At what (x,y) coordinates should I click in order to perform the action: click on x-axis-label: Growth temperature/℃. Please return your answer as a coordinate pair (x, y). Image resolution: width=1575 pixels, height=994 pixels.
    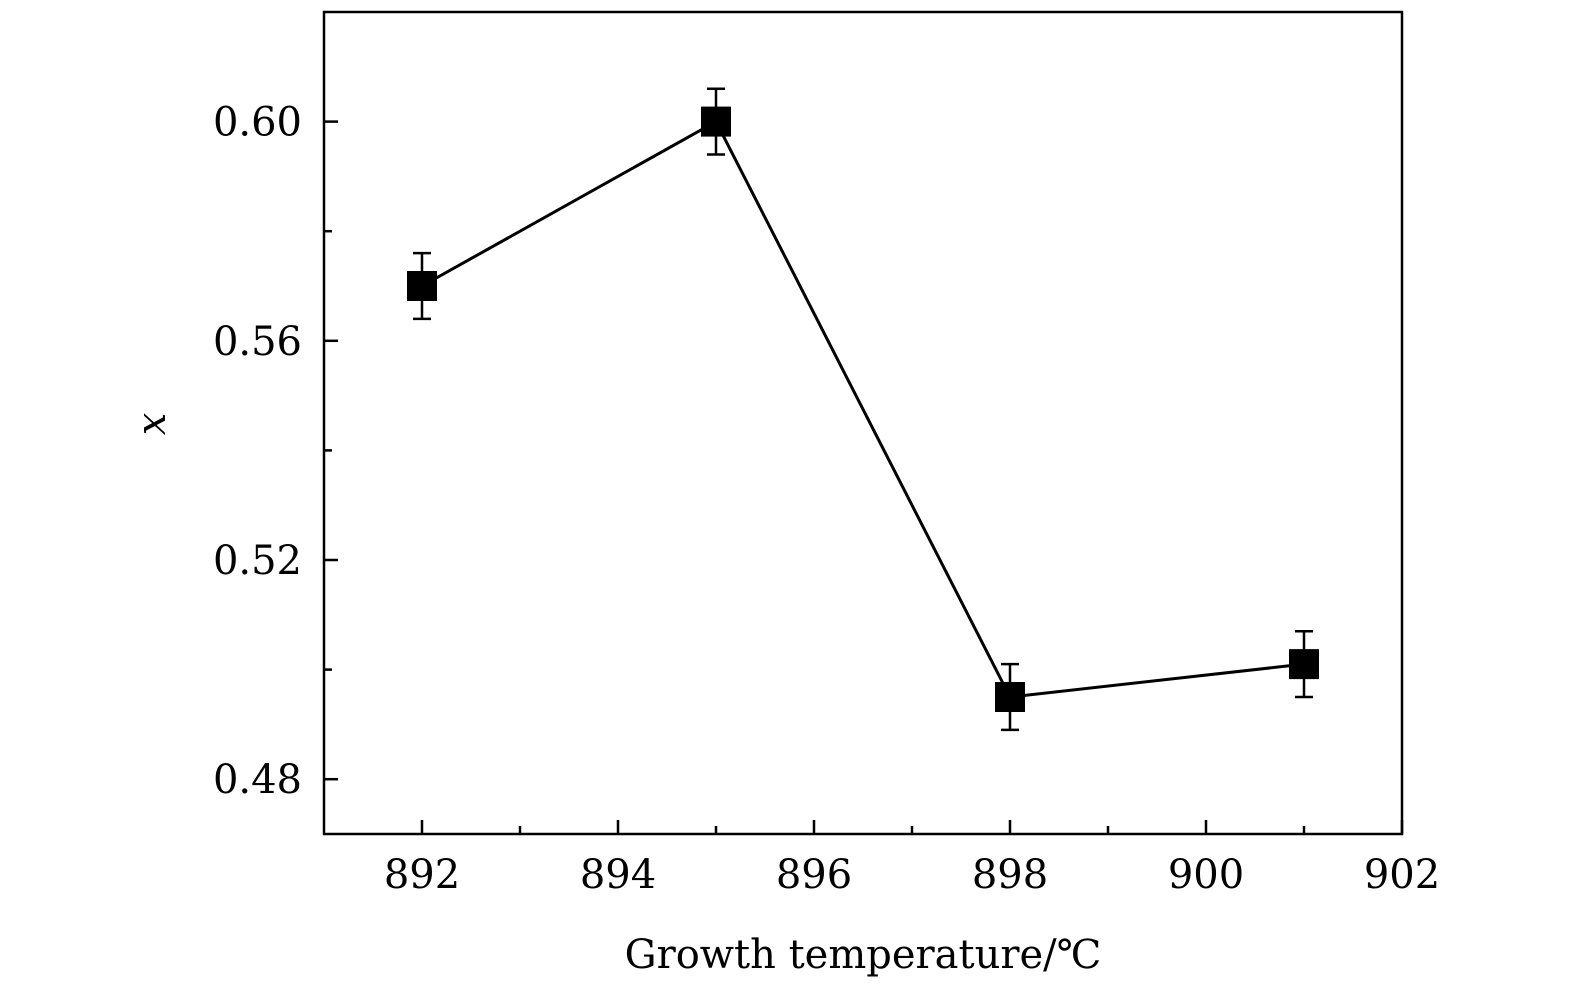
    Looking at the image, I should click on (863, 955).